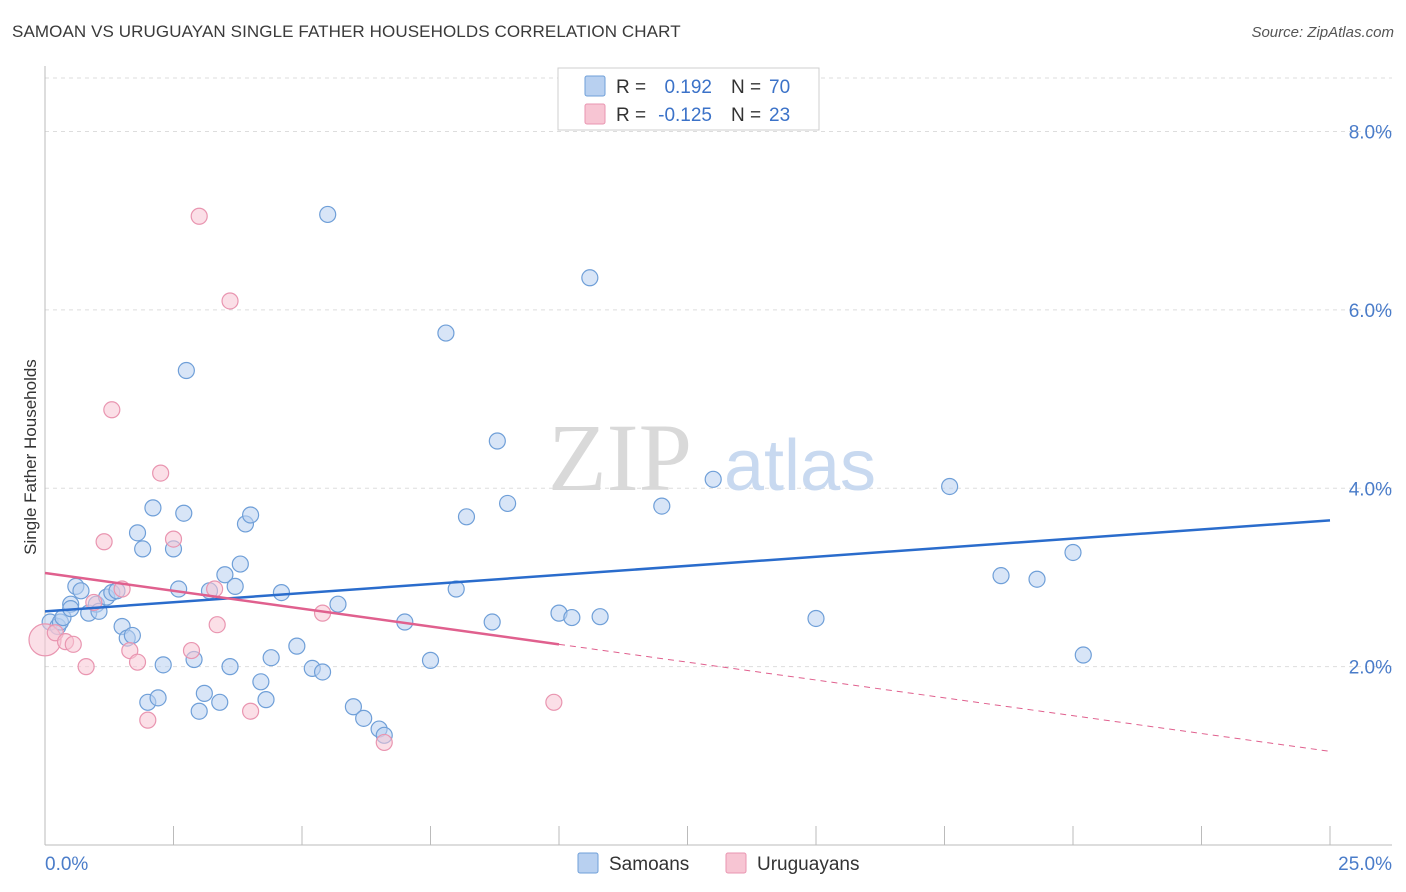 The height and width of the screenshot is (892, 1406). Describe the element at coordinates (620, 457) in the screenshot. I see `watermark-zip: ZIP` at that location.